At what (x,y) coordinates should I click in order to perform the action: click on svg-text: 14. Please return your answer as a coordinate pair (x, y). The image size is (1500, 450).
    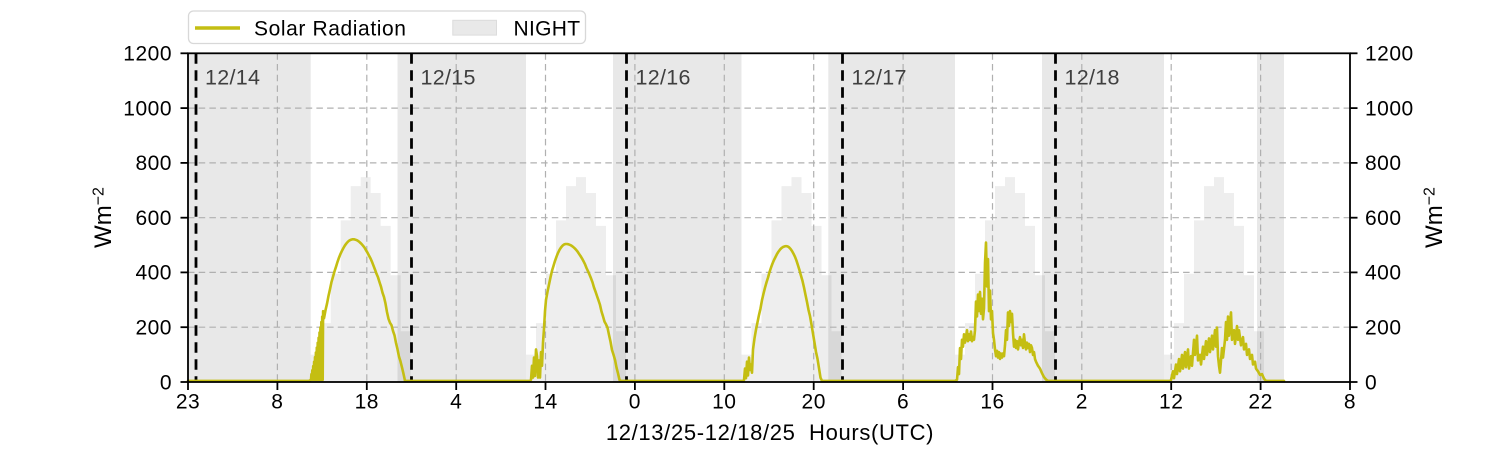
    Looking at the image, I should click on (545, 402).